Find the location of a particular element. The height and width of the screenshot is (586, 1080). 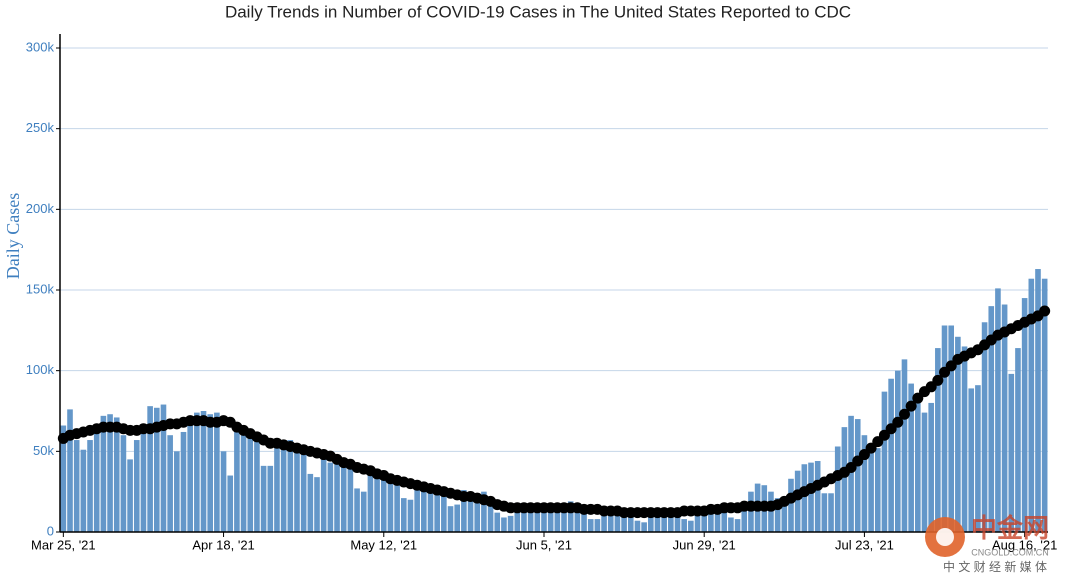

y-tick-label: 200k is located at coordinates (40, 208).